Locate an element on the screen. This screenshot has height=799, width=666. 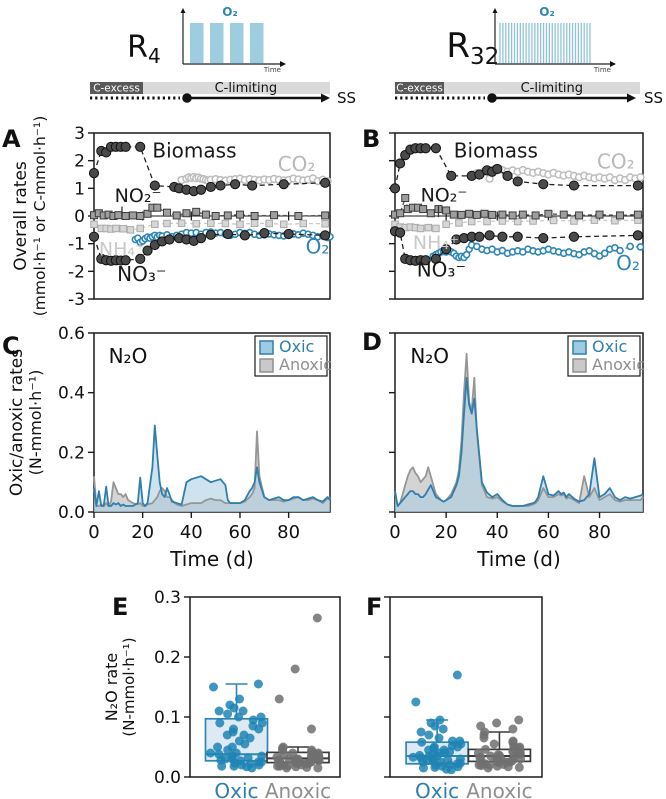
o2-pulse-bar is located at coordinates (217, 43).